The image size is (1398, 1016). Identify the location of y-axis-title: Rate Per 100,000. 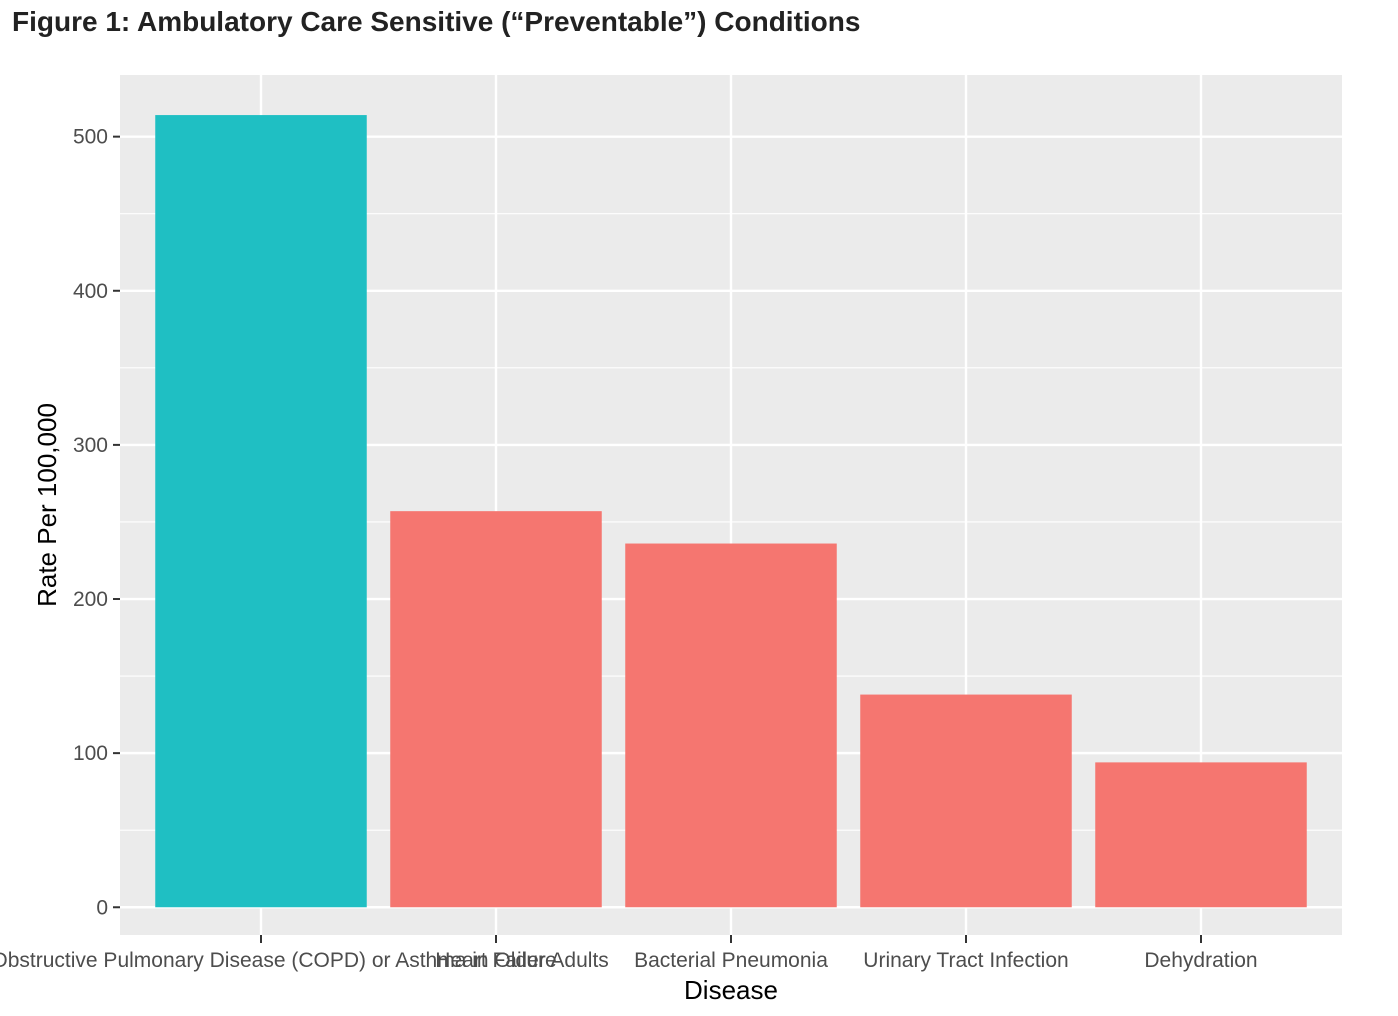
(47, 505).